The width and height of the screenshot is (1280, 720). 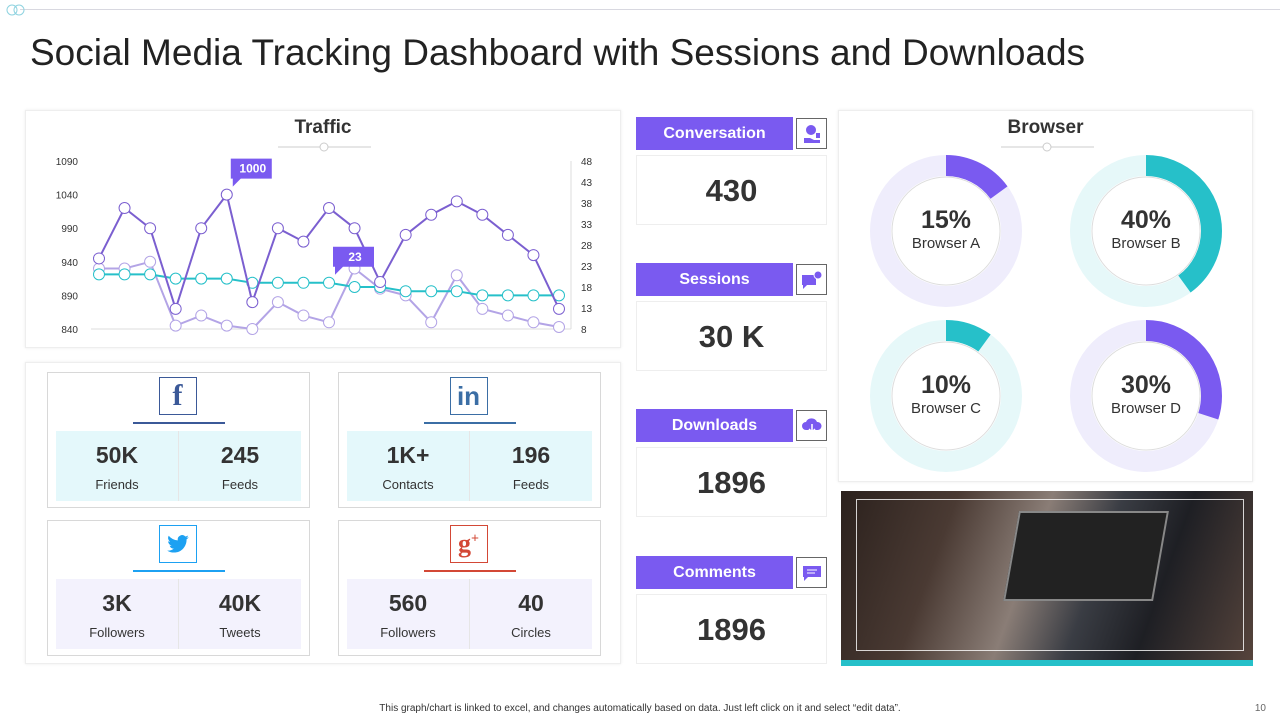 I want to click on linkedin-icon: in, so click(x=468, y=396).